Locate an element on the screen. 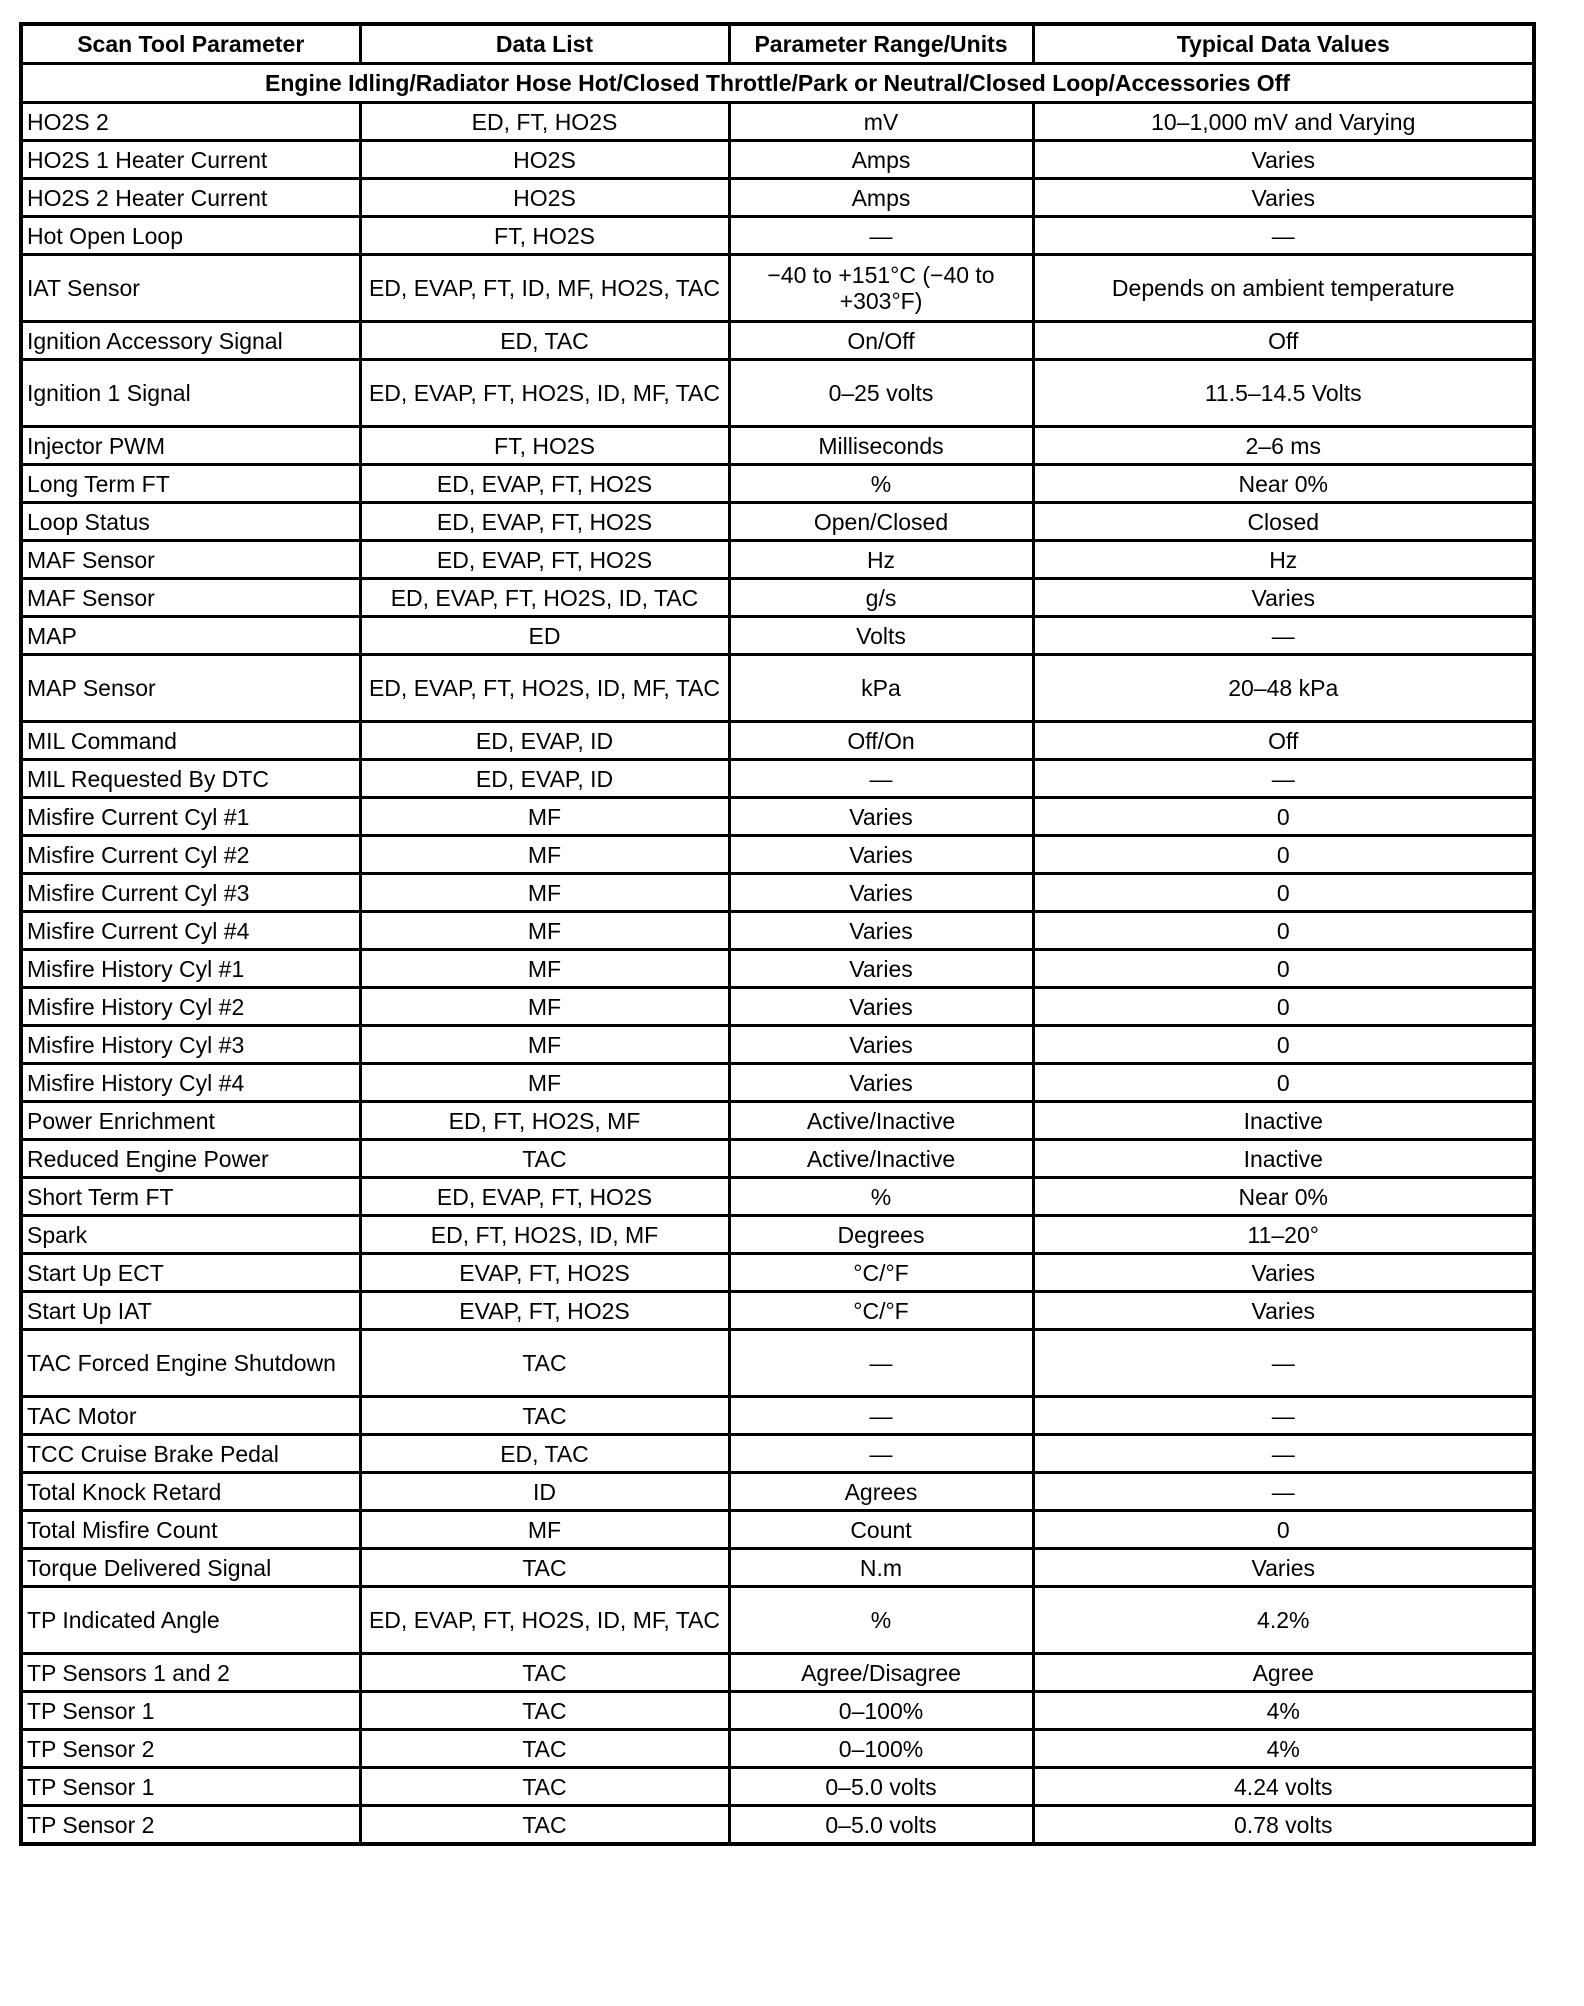  table-row: HO2S 1 Heater Current HO2S Amps Varies is located at coordinates (777, 159).